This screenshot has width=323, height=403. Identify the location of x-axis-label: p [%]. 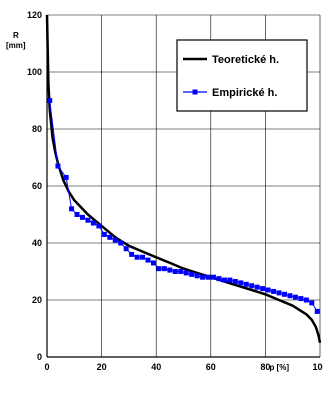
(279, 367).